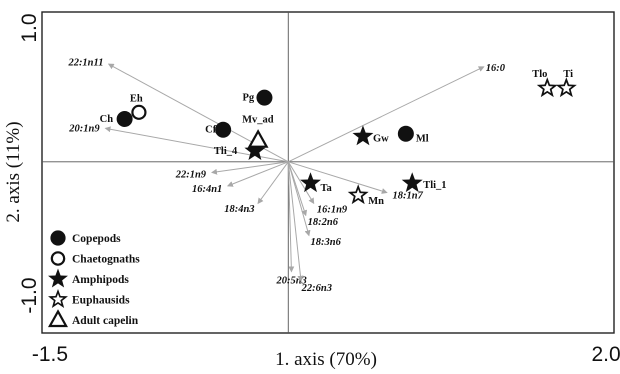 This screenshot has width=620, height=374. What do you see at coordinates (226, 151) in the screenshot?
I see `point-label: Tli_4` at bounding box center [226, 151].